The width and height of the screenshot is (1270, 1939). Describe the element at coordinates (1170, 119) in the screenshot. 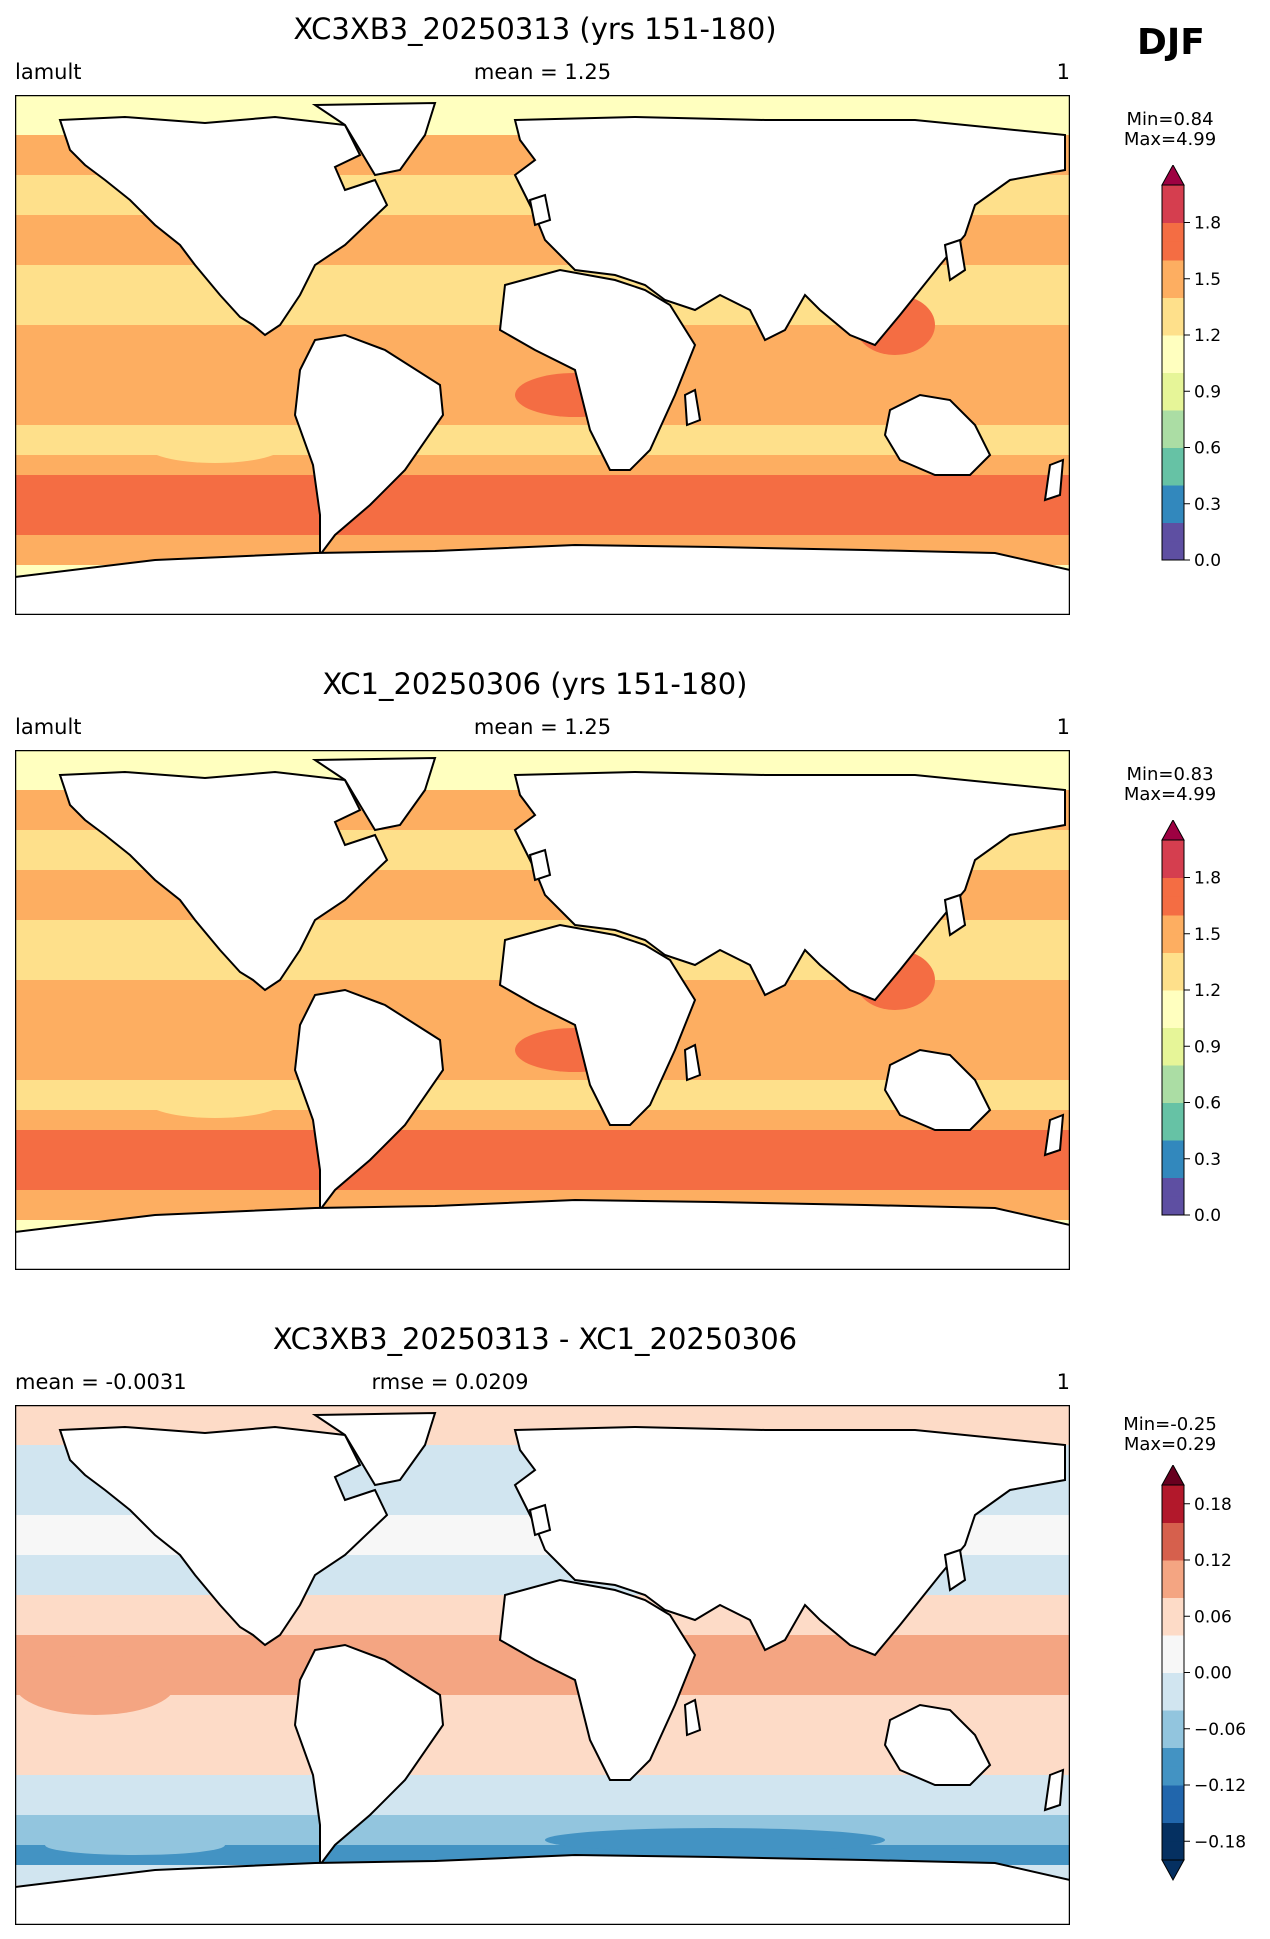

I see `min-label: Min=0.84` at that location.